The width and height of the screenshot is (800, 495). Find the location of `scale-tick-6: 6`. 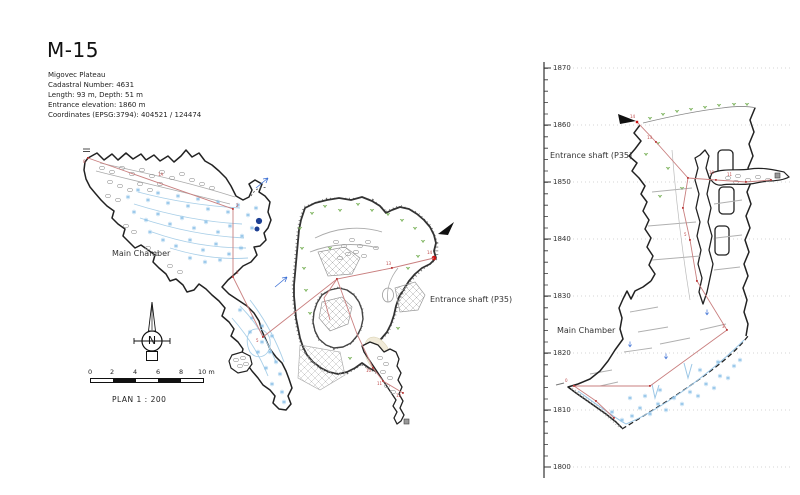

scale-tick-6: 6 is located at coordinates (158, 372).